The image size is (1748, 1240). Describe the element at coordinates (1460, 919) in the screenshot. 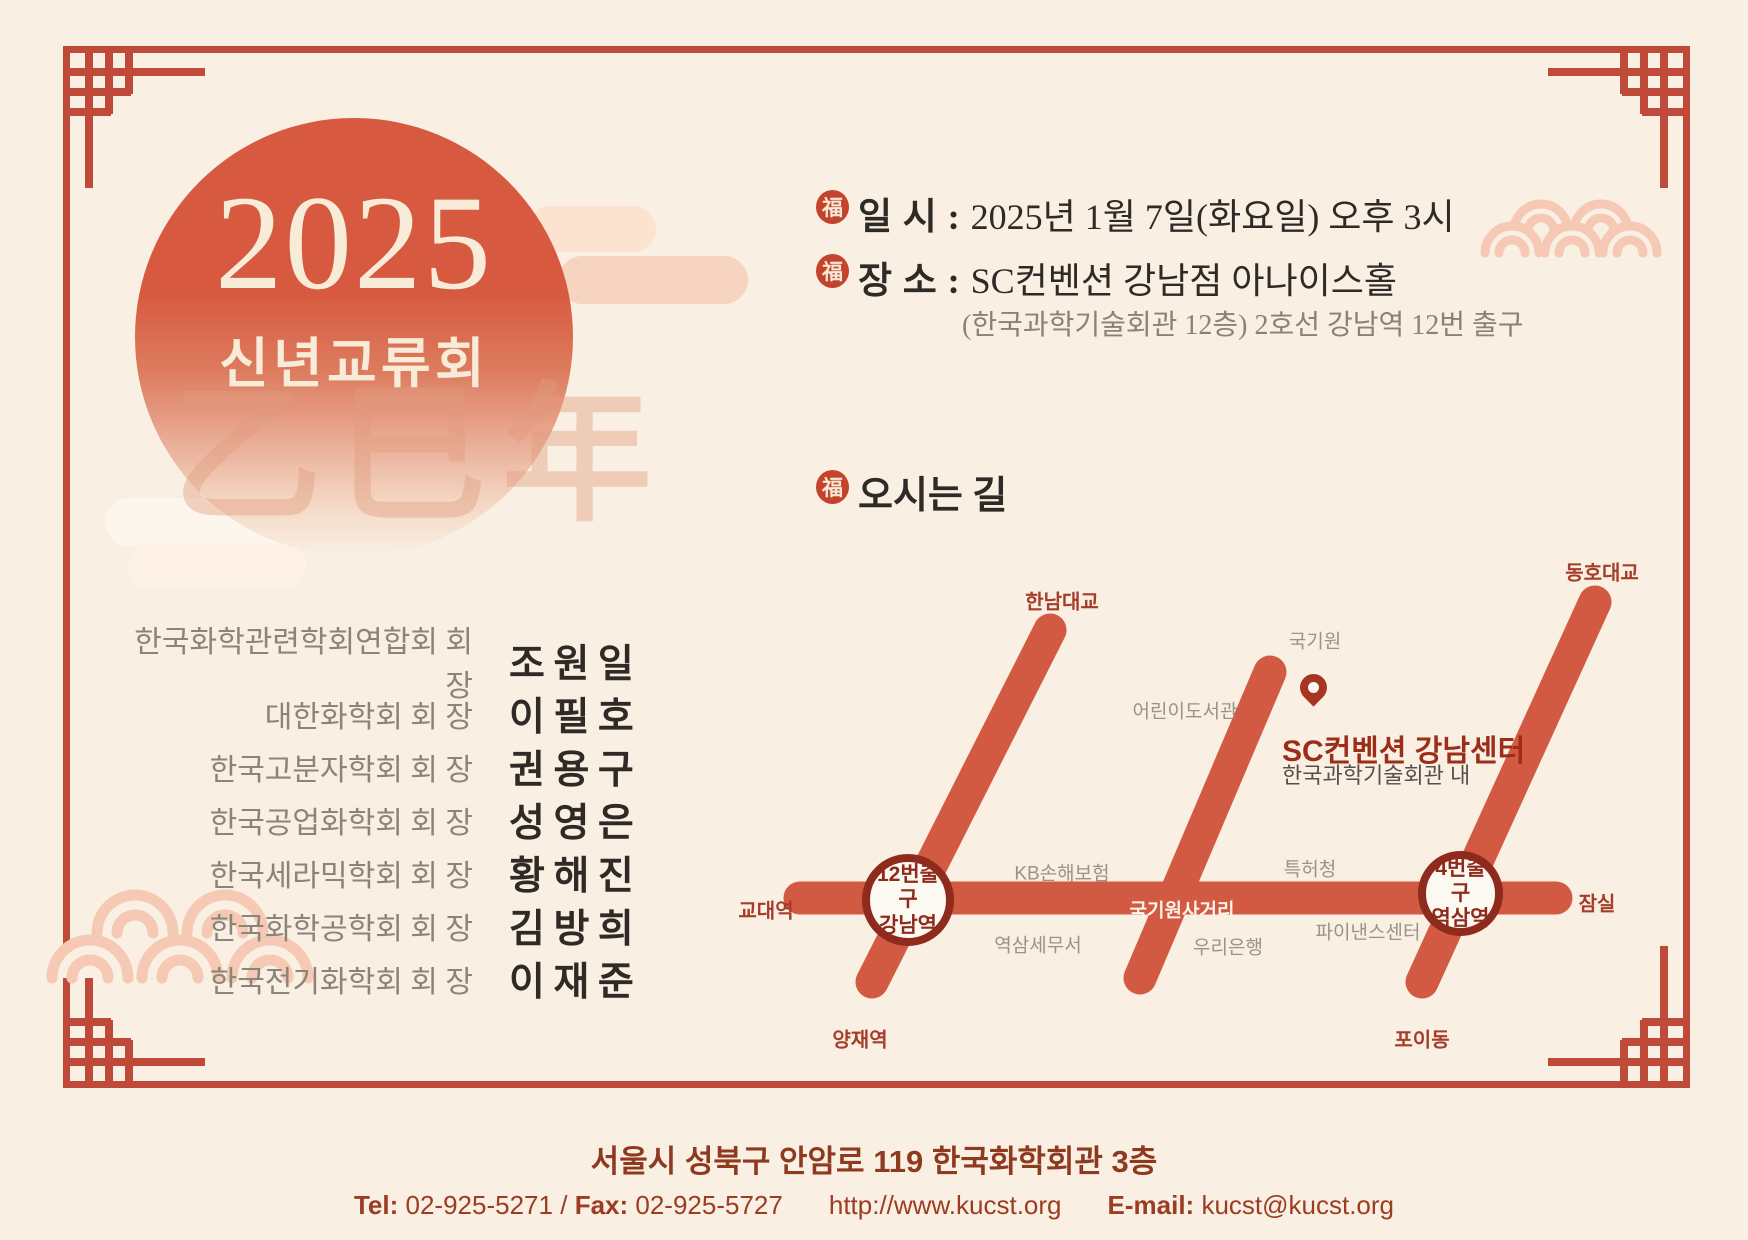

I see `station-name: 역삼역` at that location.